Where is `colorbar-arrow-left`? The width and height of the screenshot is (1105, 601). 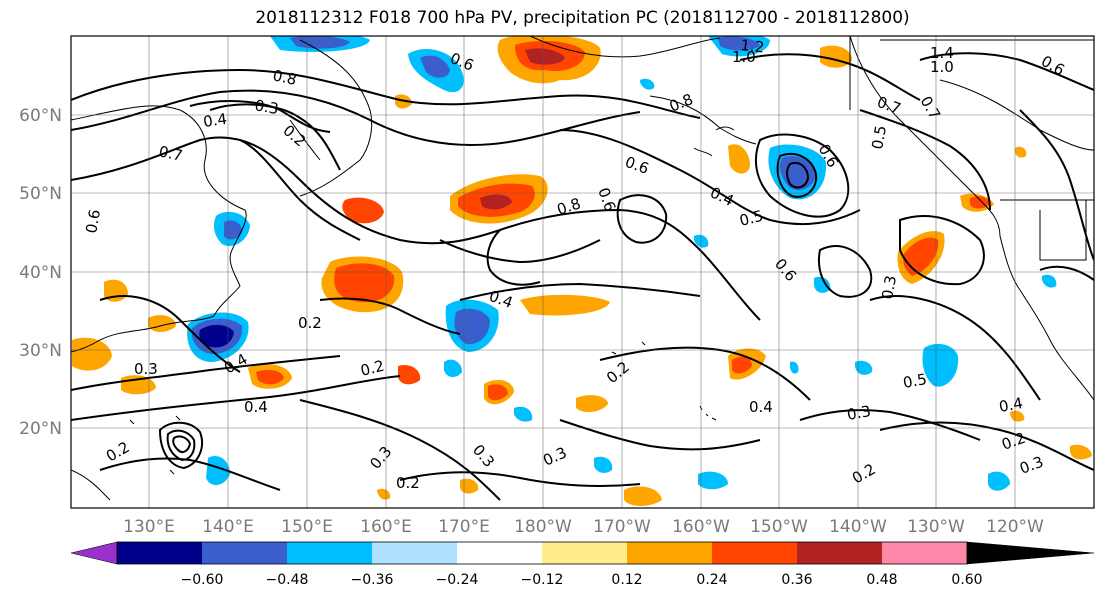
colorbar-arrow-left is located at coordinates (94, 553).